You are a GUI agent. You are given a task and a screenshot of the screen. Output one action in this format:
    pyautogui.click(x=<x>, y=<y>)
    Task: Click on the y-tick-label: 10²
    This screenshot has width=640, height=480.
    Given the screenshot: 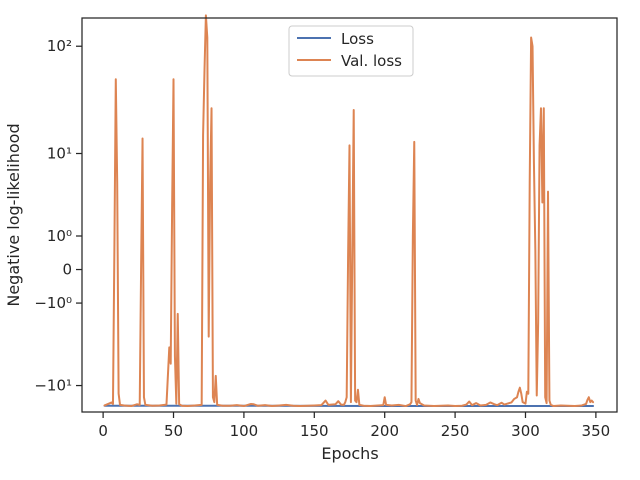 What is the action you would take?
    pyautogui.click(x=59, y=46)
    